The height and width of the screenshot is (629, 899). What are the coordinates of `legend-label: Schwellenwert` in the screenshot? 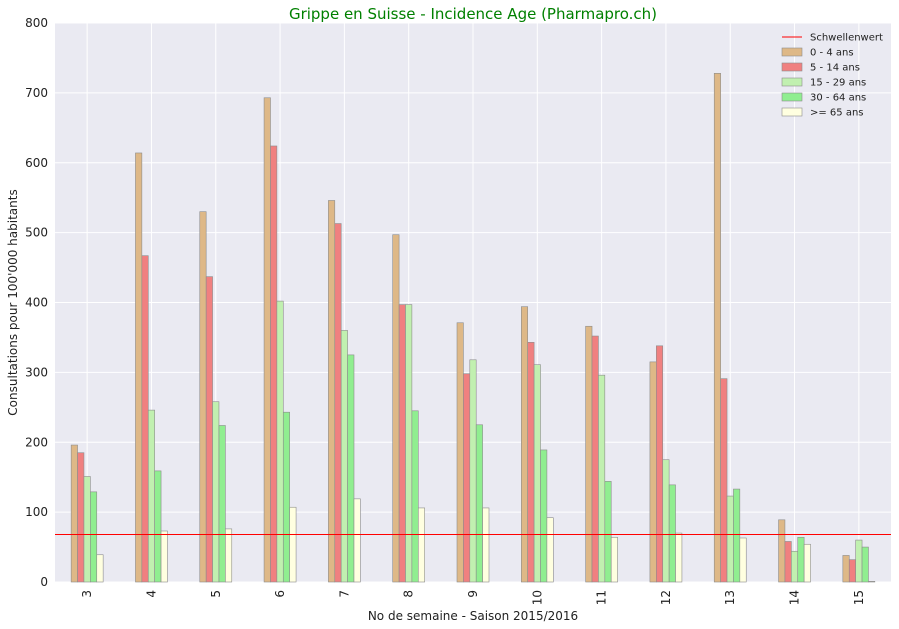 It's located at (846, 38).